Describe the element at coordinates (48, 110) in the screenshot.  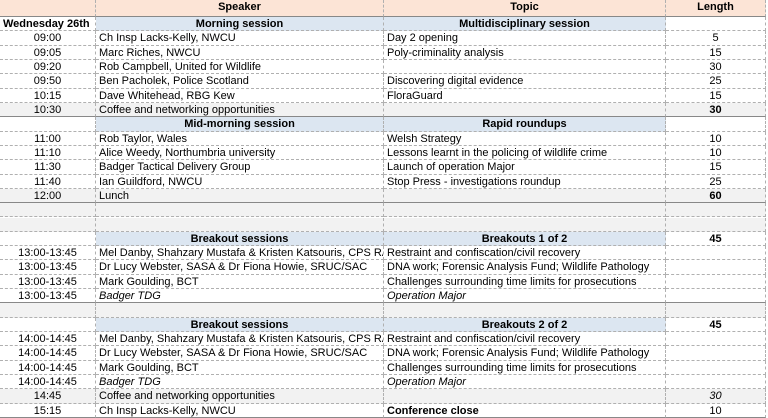
I see `schedule-time: 10:30` at that location.